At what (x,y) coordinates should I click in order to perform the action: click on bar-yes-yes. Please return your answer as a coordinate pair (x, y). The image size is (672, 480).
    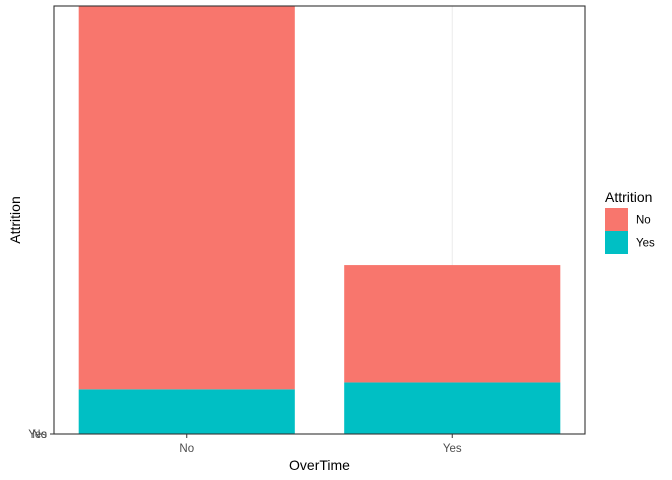
    Looking at the image, I should click on (452, 408).